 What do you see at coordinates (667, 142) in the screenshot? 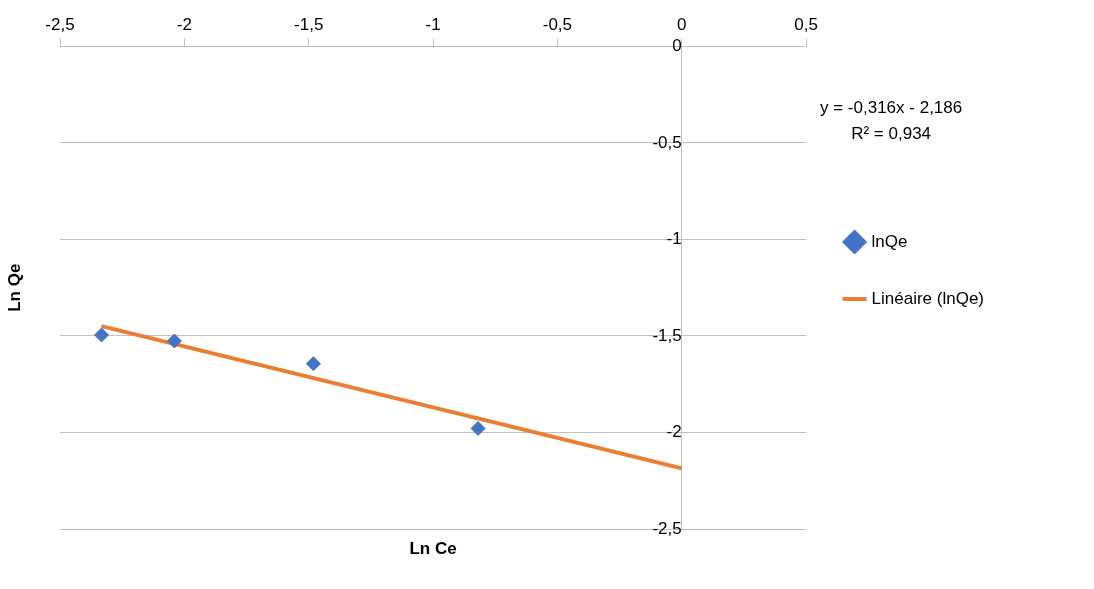
I see `y-tick-label: -0,5` at bounding box center [667, 142].